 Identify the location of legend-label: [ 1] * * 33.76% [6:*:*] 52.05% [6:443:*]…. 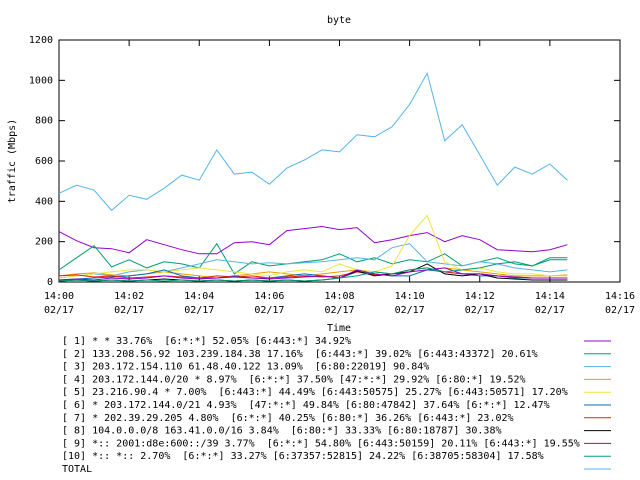
(206, 341).